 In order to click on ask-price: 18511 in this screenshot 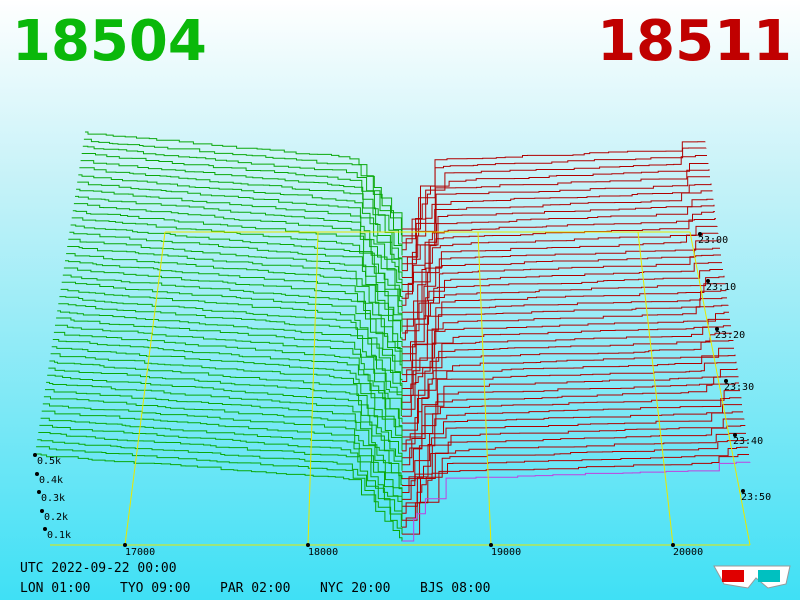, I will do `click(694, 41)`.